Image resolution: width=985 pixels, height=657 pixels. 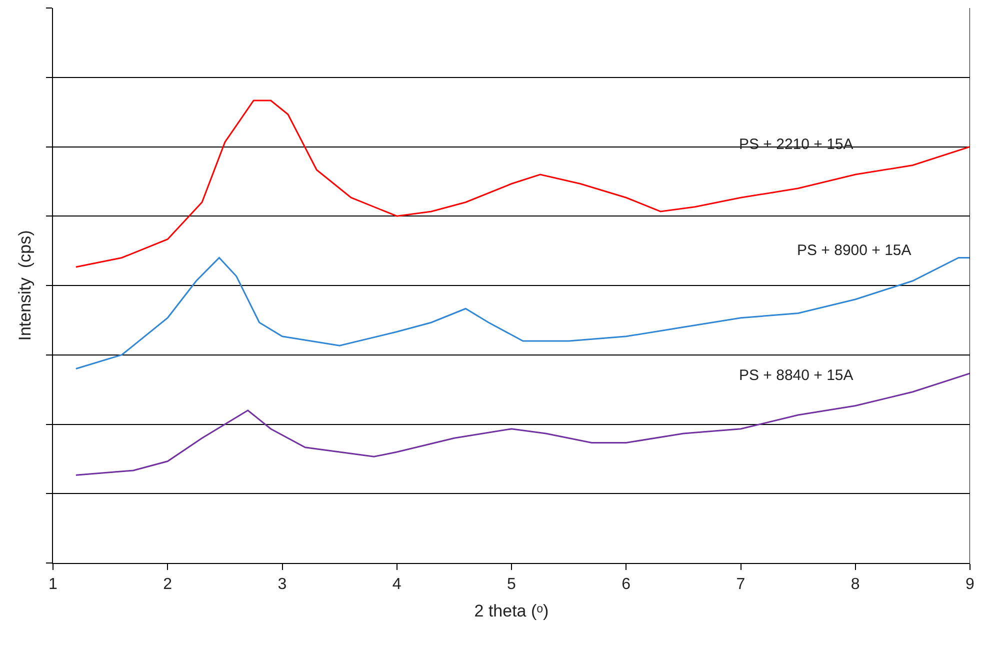 I want to click on y-axis-title: Intensity (cps), so click(x=25, y=285).